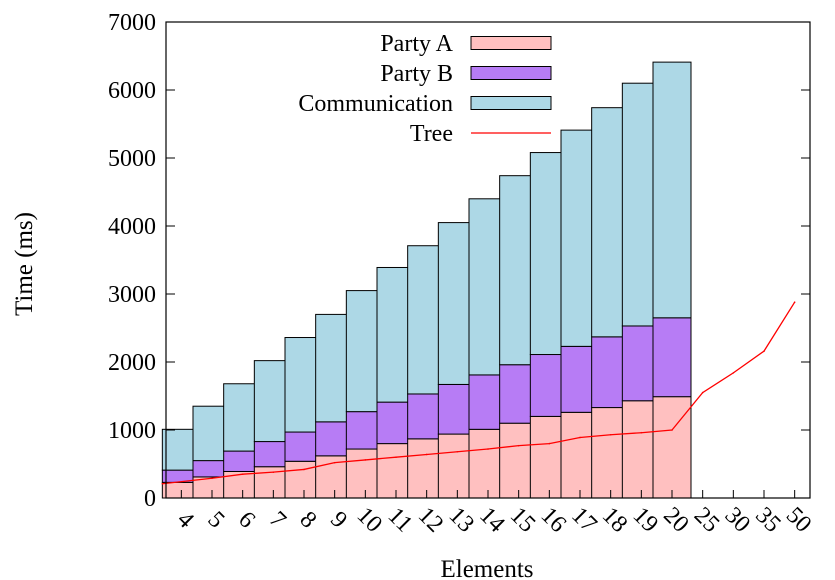 This screenshot has height=580, width=835. I want to click on y-tick-label-5000: 5000, so click(132, 159).